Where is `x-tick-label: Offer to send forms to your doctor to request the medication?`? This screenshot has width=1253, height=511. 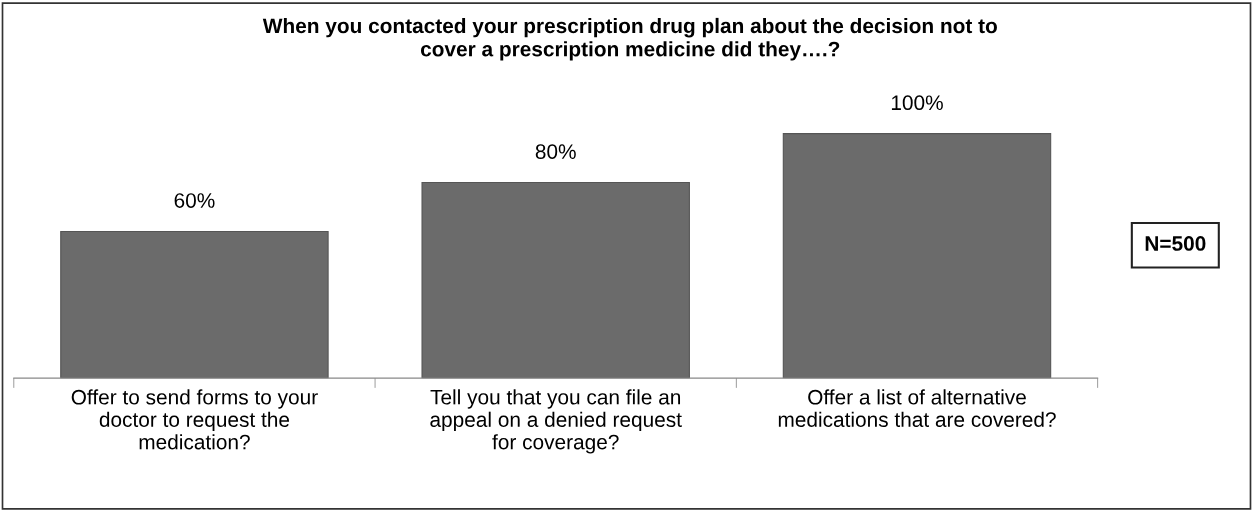 x-tick-label: Offer to send forms to your doctor to request the medication? is located at coordinates (194, 419).